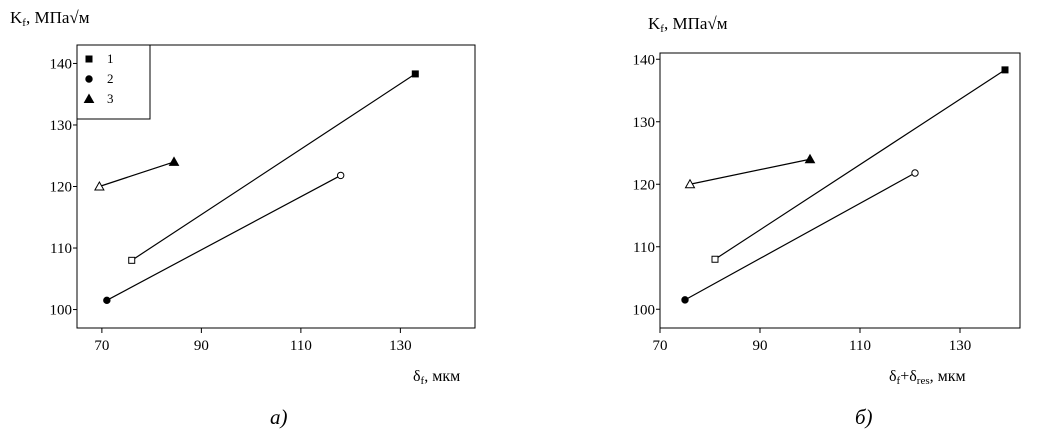  I want to click on chart-a-x-axis-label: δf, мкм, so click(437, 377).